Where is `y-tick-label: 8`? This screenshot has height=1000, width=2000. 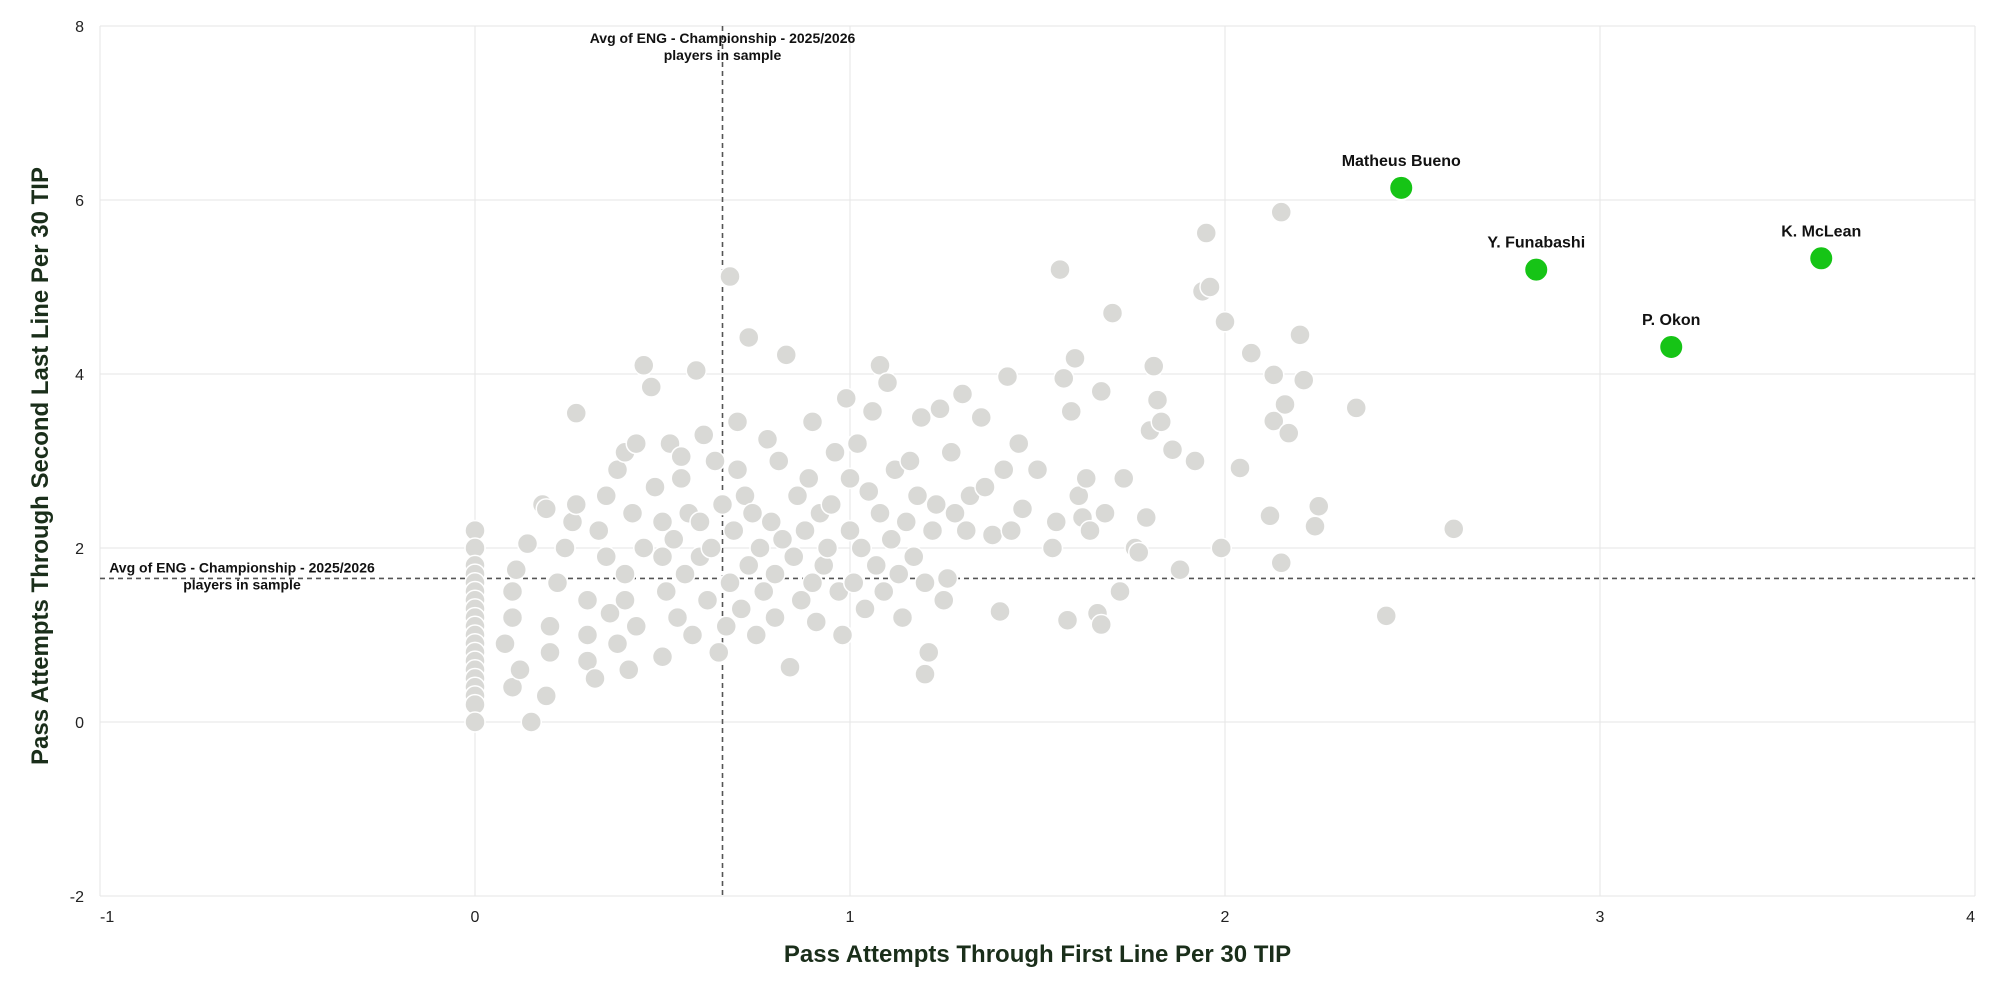
y-tick-label: 8 is located at coordinates (79, 27).